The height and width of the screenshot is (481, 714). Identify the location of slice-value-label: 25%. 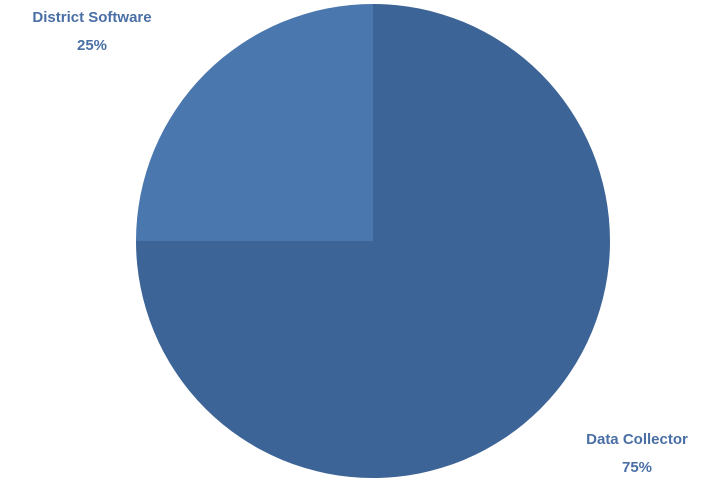
(92, 45).